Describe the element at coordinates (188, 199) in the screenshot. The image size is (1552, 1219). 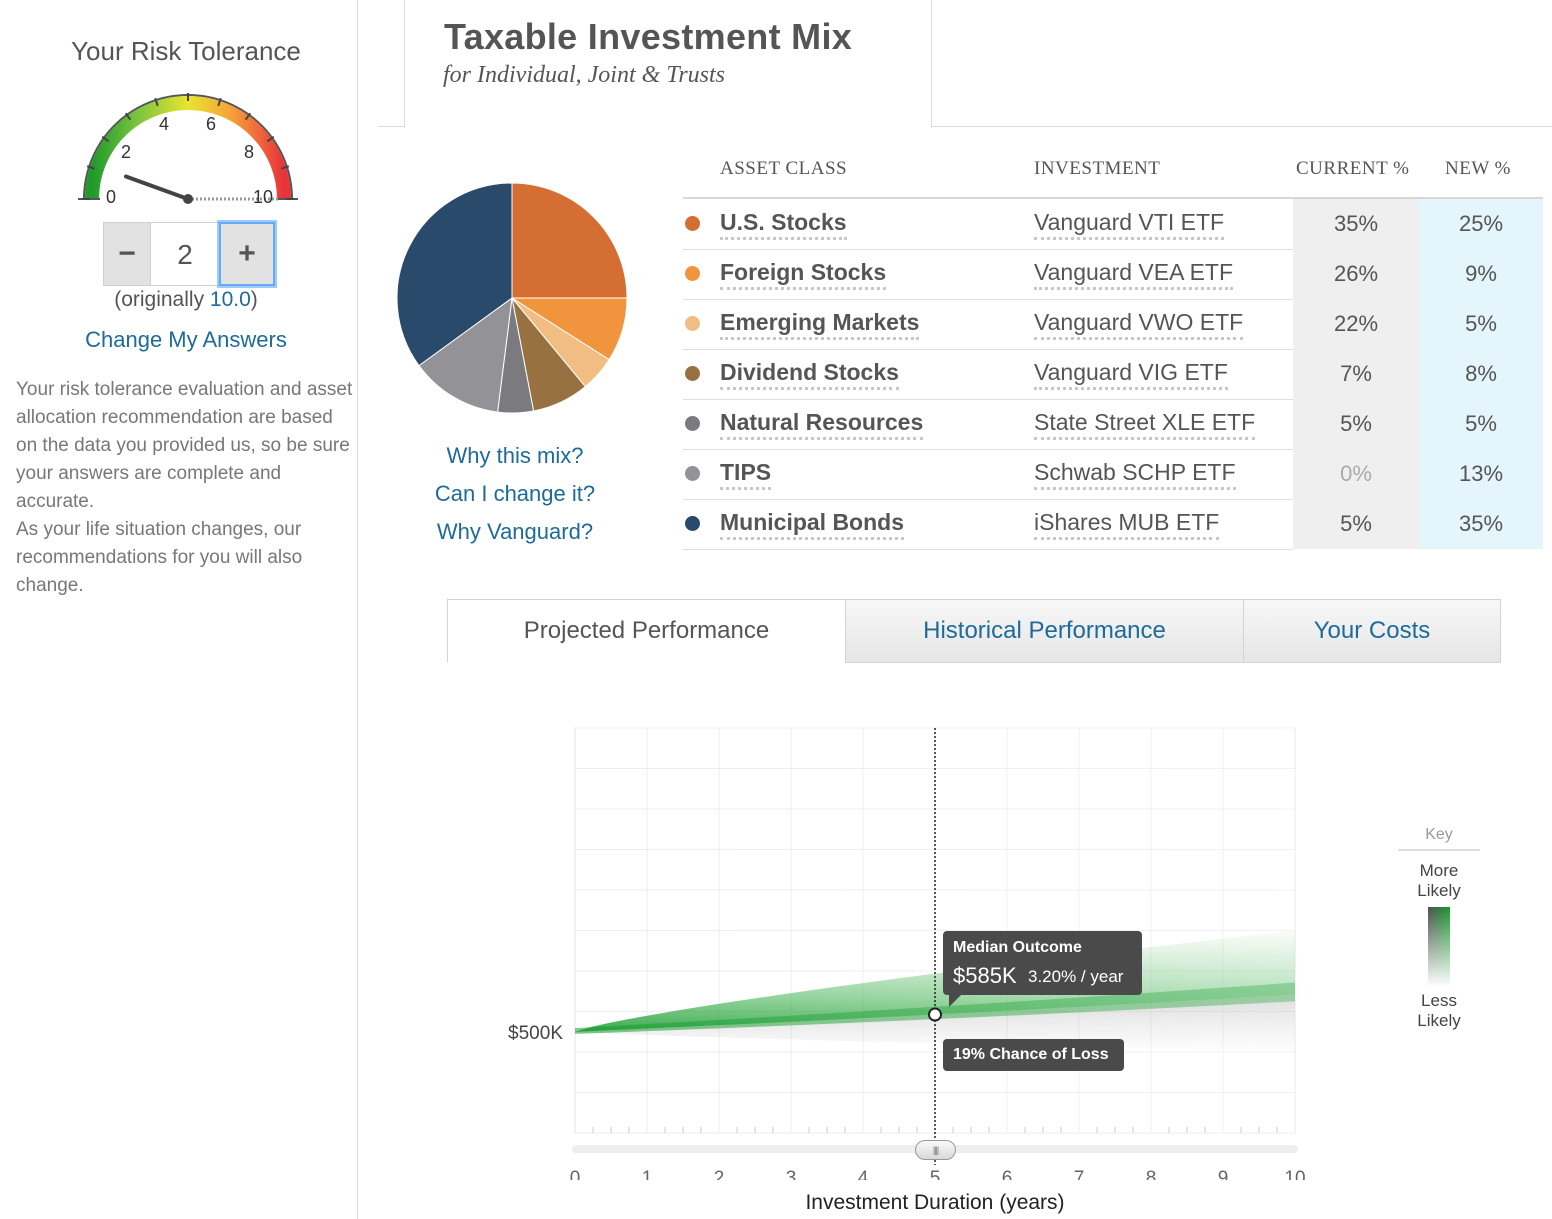
I see `gauge-pivot` at that location.